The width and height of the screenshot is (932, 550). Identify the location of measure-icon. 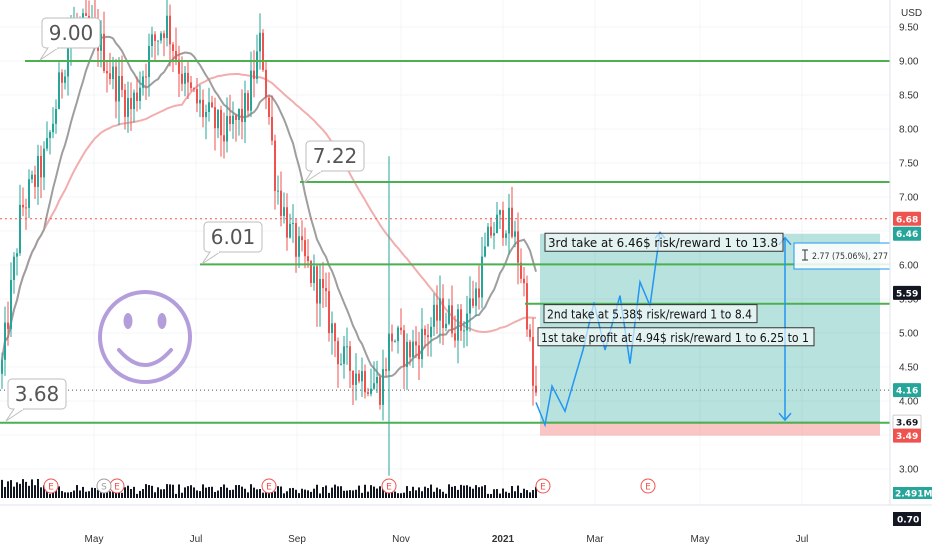
(805, 255).